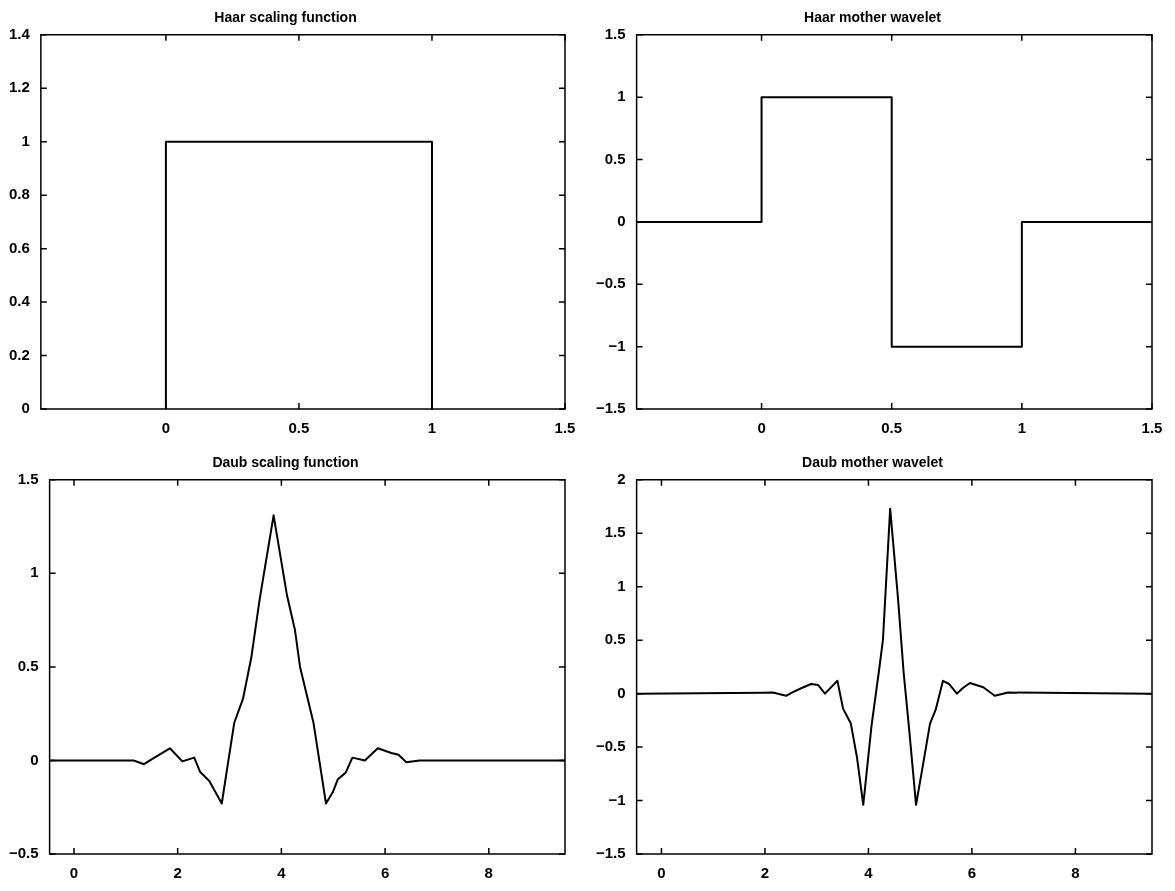  Describe the element at coordinates (873, 17) in the screenshot. I see `chart-title: Haar mother wavelet` at that location.